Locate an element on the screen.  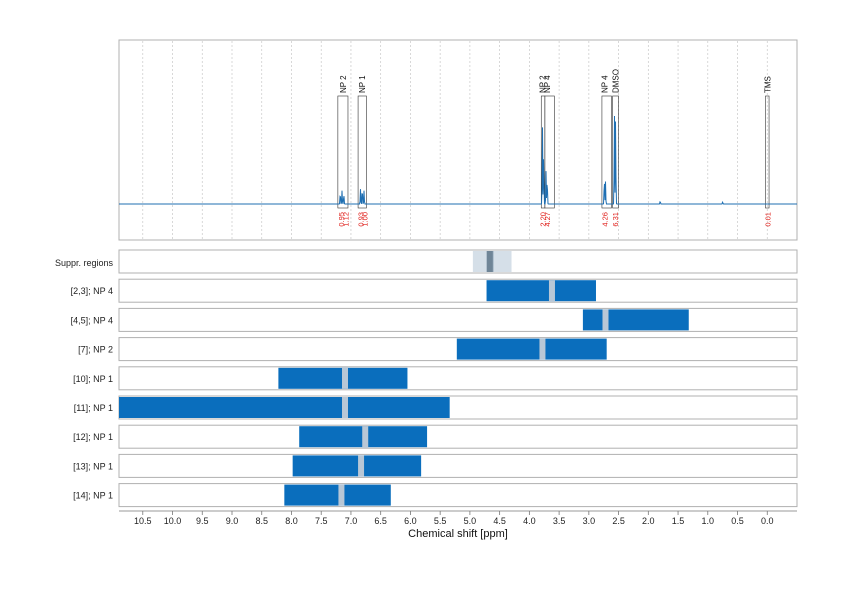
row-label-6: [13]; NP 1 is located at coordinates (93, 466).